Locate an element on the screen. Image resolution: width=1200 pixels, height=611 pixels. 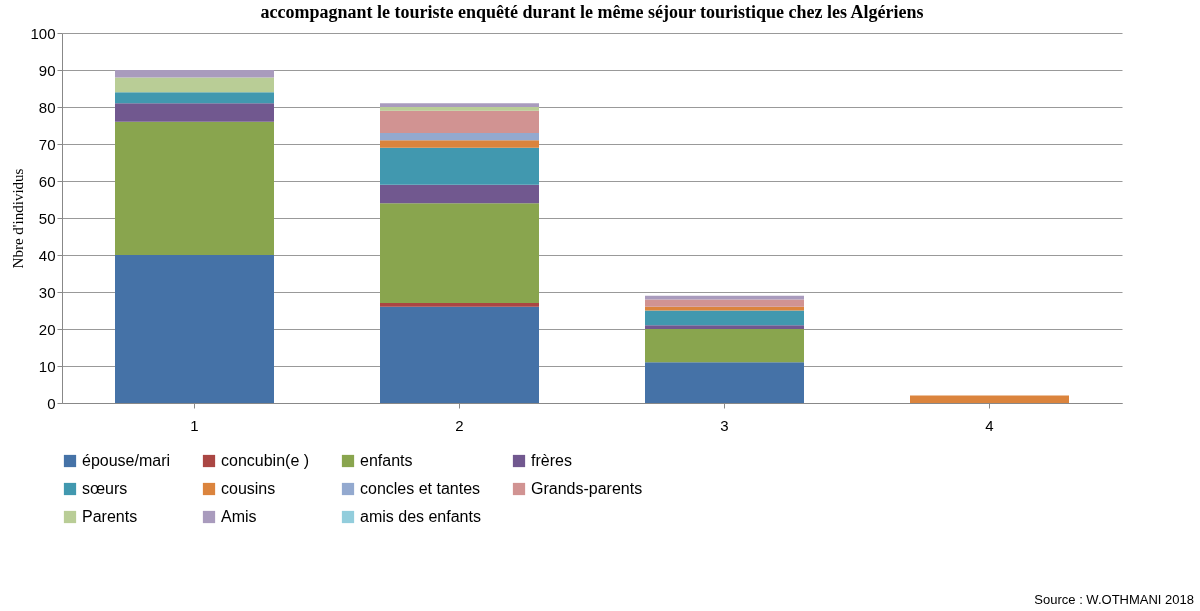
legend-label: enfants is located at coordinates (386, 460).